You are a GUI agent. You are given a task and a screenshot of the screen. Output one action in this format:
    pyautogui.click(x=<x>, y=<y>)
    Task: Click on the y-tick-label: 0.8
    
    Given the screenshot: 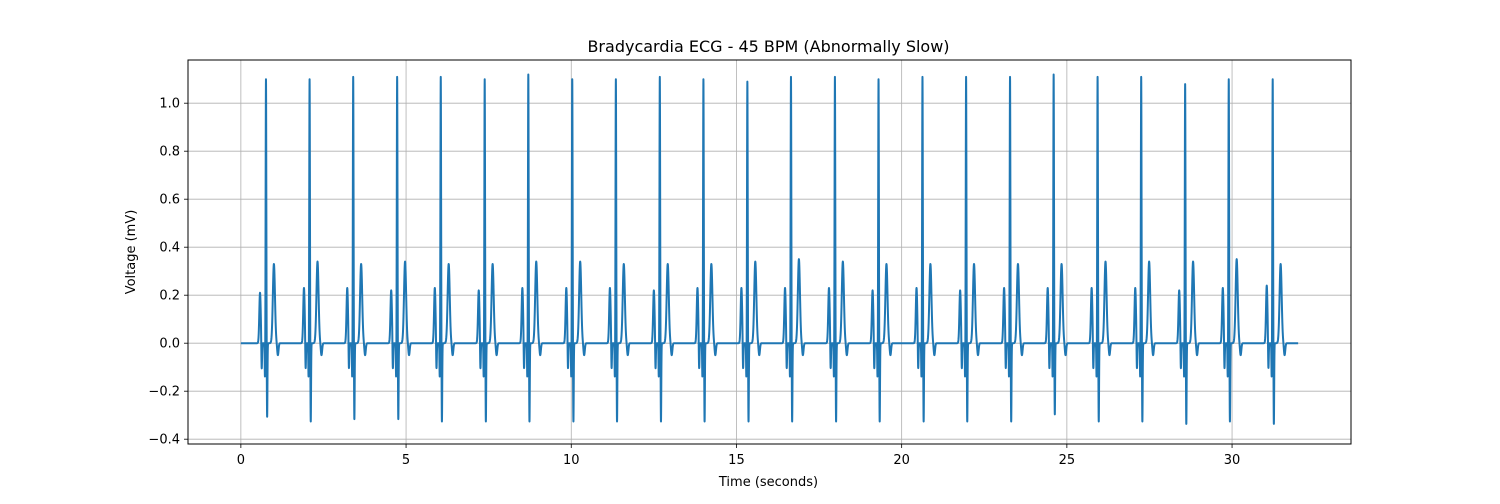 What is the action you would take?
    pyautogui.click(x=169, y=152)
    